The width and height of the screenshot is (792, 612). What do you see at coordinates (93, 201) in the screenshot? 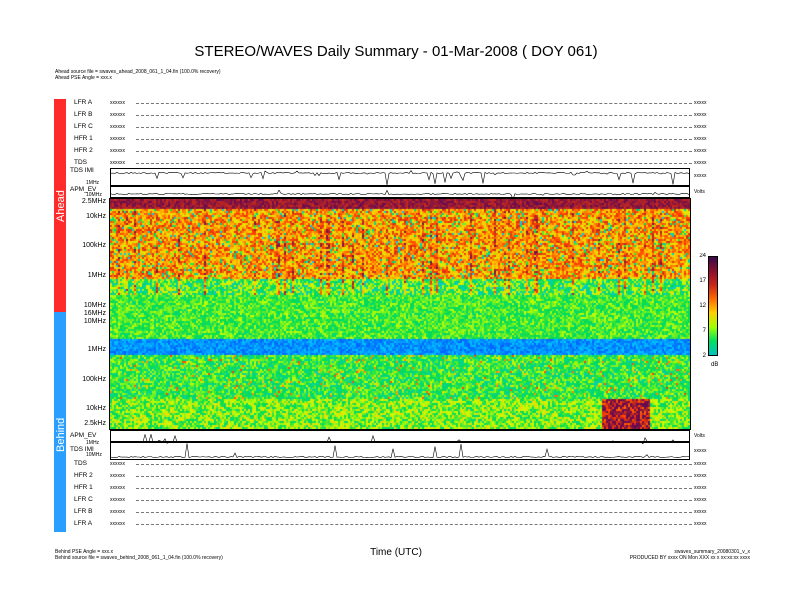
I see `ahead-ytick-2.5mhz: 2.5MHz` at bounding box center [93, 201].